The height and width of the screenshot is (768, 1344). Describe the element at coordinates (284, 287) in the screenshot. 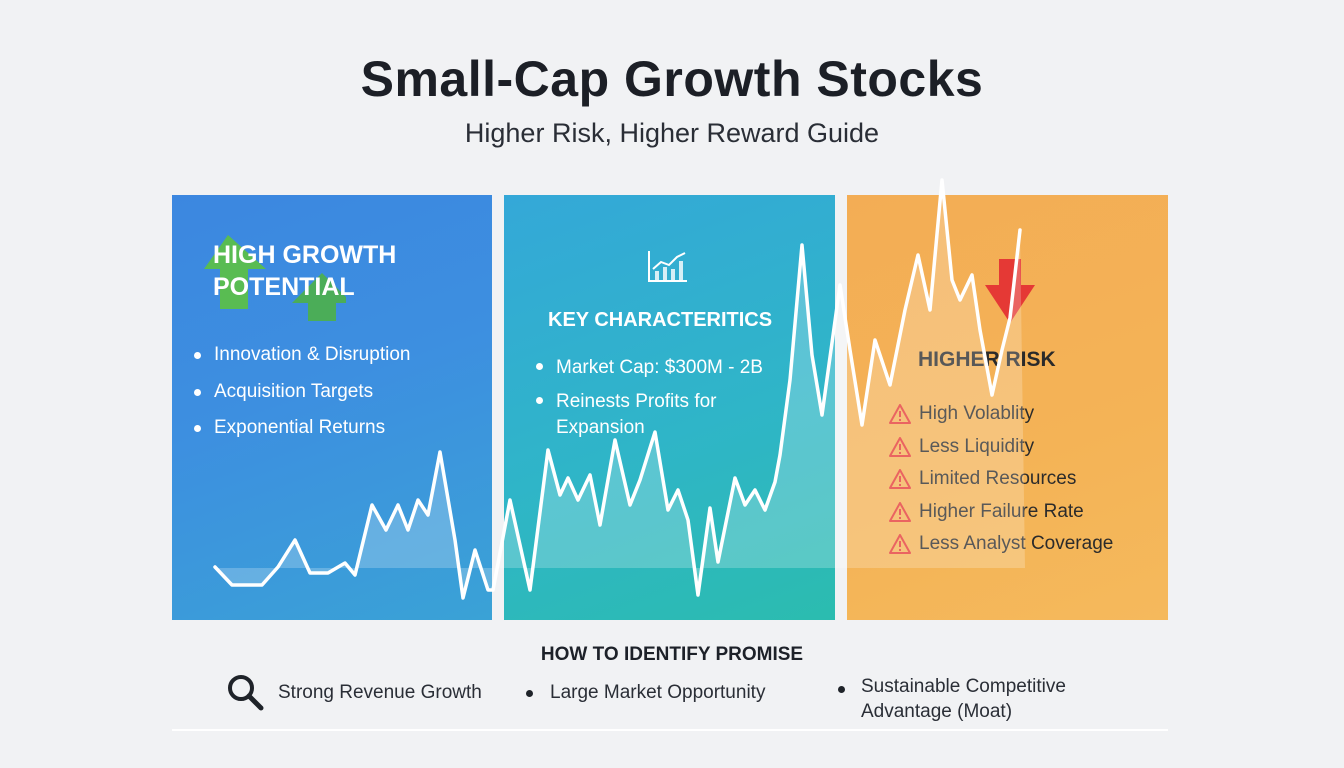

I see `growth-heading-line2: POTENTIAL` at that location.